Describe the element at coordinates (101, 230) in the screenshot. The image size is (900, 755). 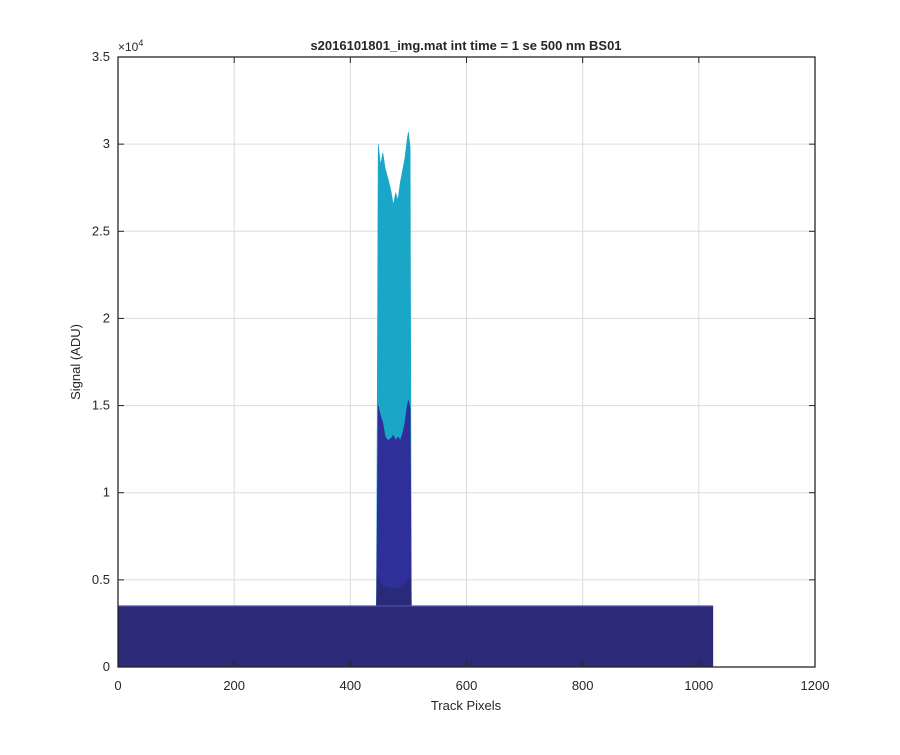
I see `y-tick-label: 2.5` at that location.